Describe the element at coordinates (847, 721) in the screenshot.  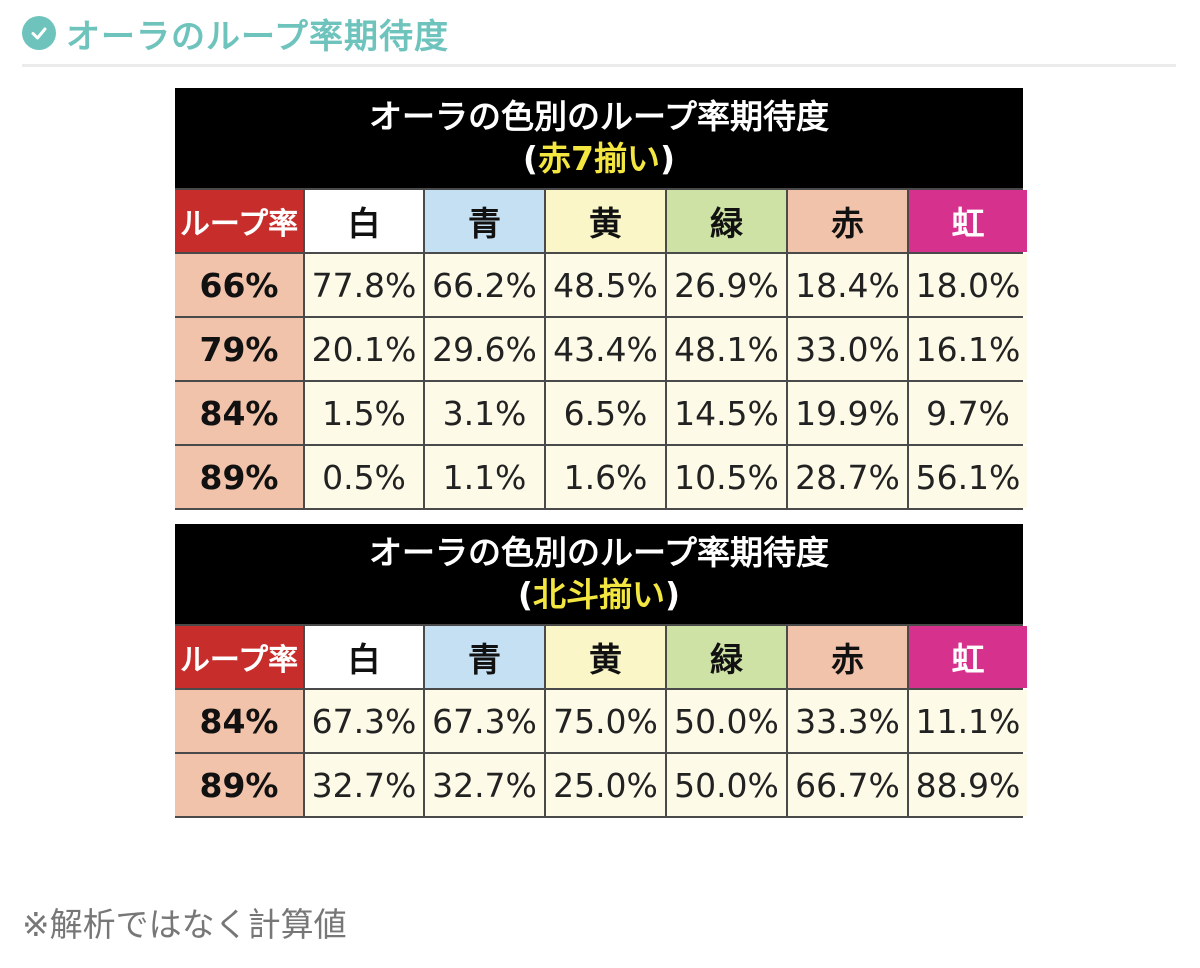
I see `table-cell: 33.3%` at that location.